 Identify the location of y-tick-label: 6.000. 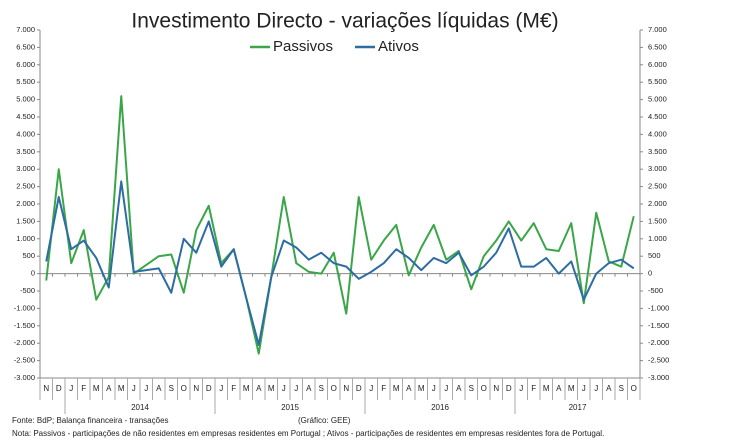
(25, 64).